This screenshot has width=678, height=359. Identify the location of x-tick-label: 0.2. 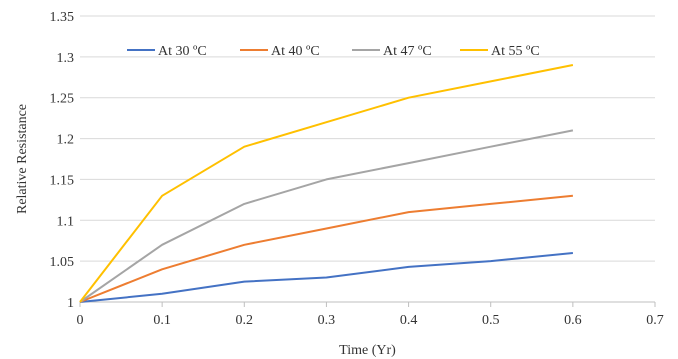
(245, 320).